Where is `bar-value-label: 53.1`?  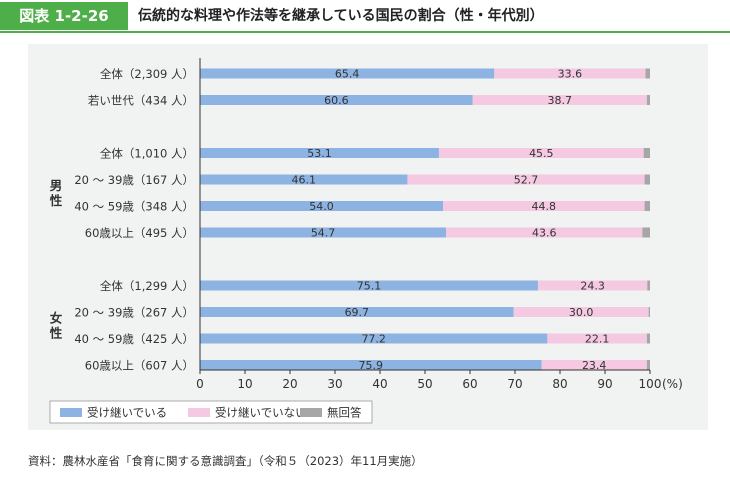
bar-value-label: 53.1 is located at coordinates (319, 153).